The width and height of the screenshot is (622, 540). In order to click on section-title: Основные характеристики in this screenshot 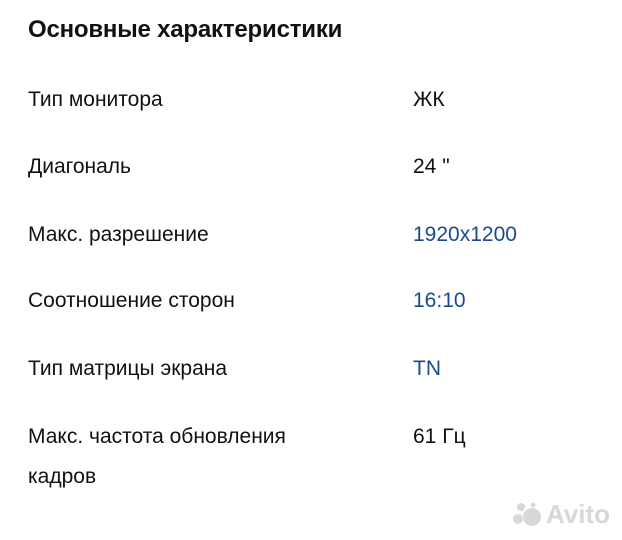, I will do `click(185, 29)`.